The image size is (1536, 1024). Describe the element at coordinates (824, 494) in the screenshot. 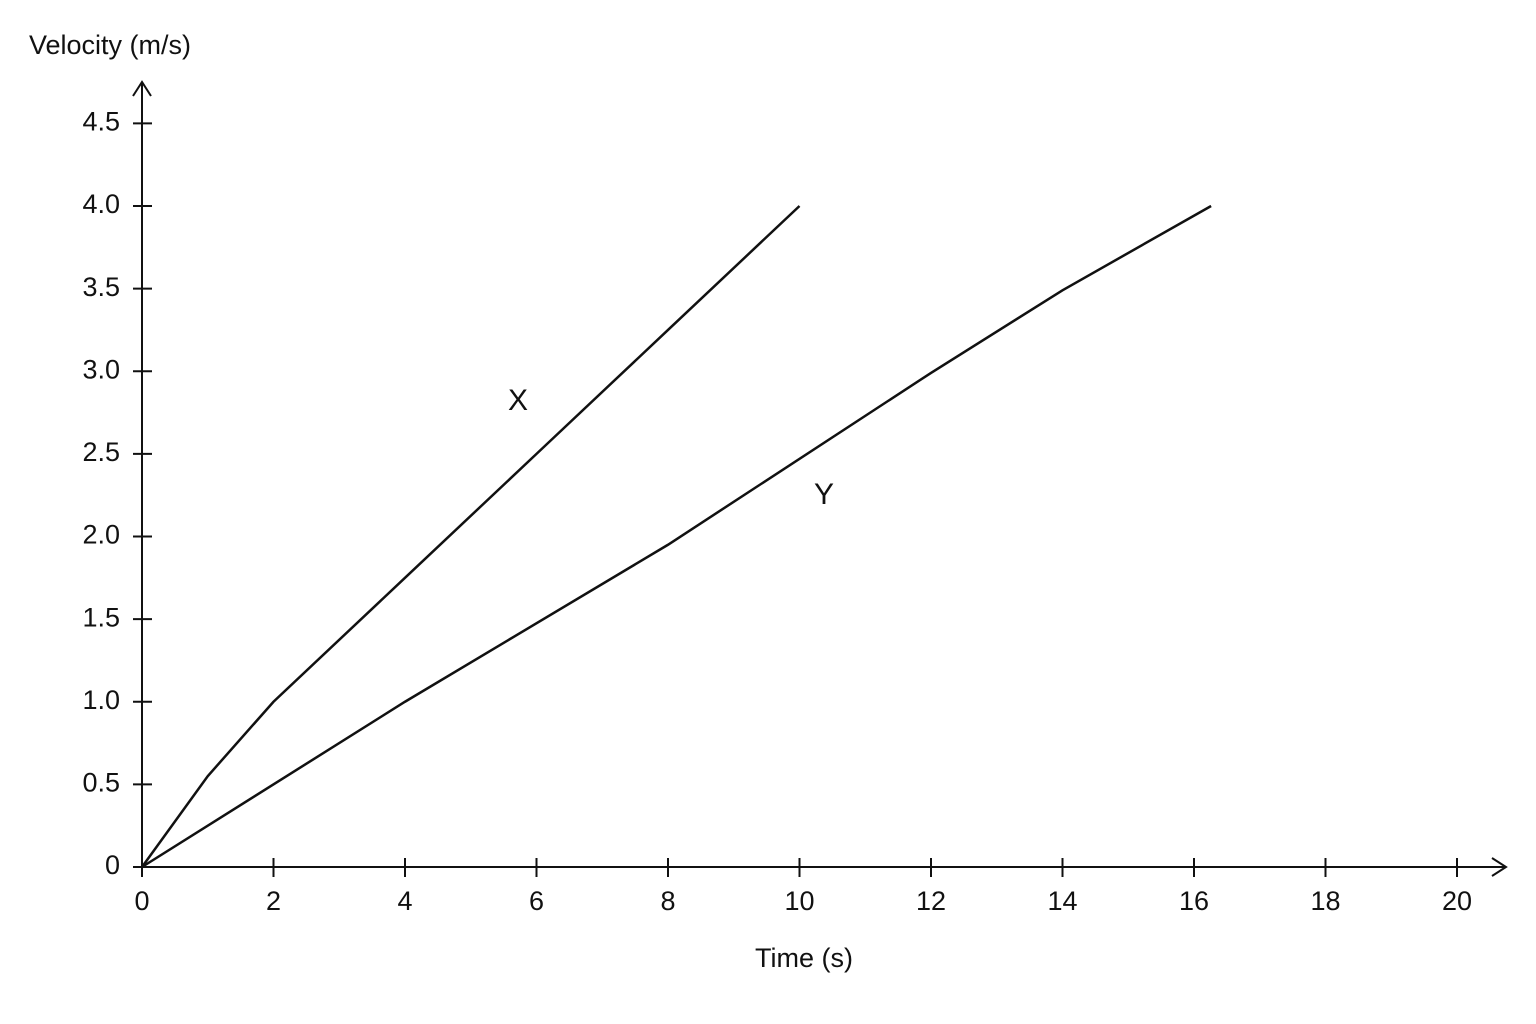

I see `series-label: Y` at that location.